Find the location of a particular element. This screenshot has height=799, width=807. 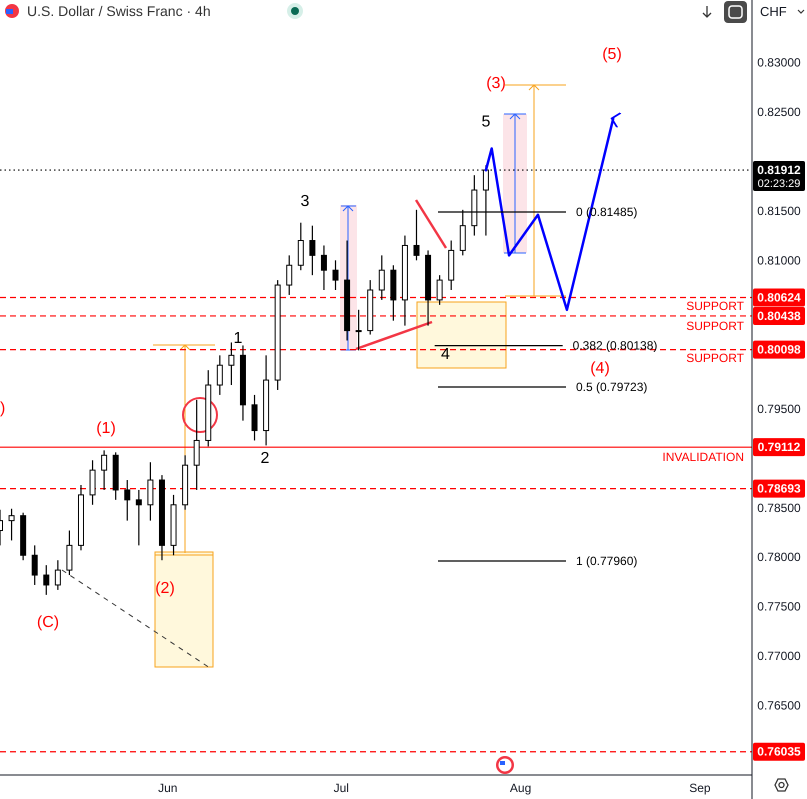

ref-line-label: 0.78693 is located at coordinates (779, 489).